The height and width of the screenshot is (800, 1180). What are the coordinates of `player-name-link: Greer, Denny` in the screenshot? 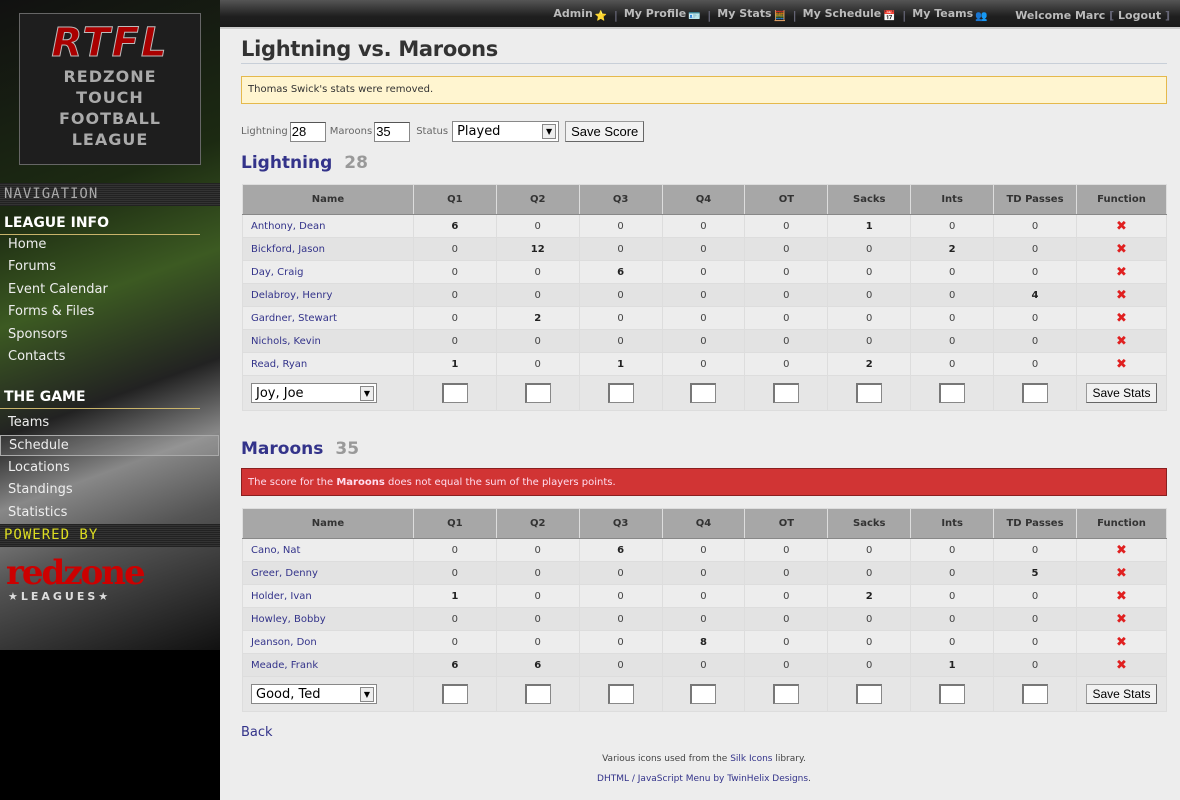 It's located at (328, 573).